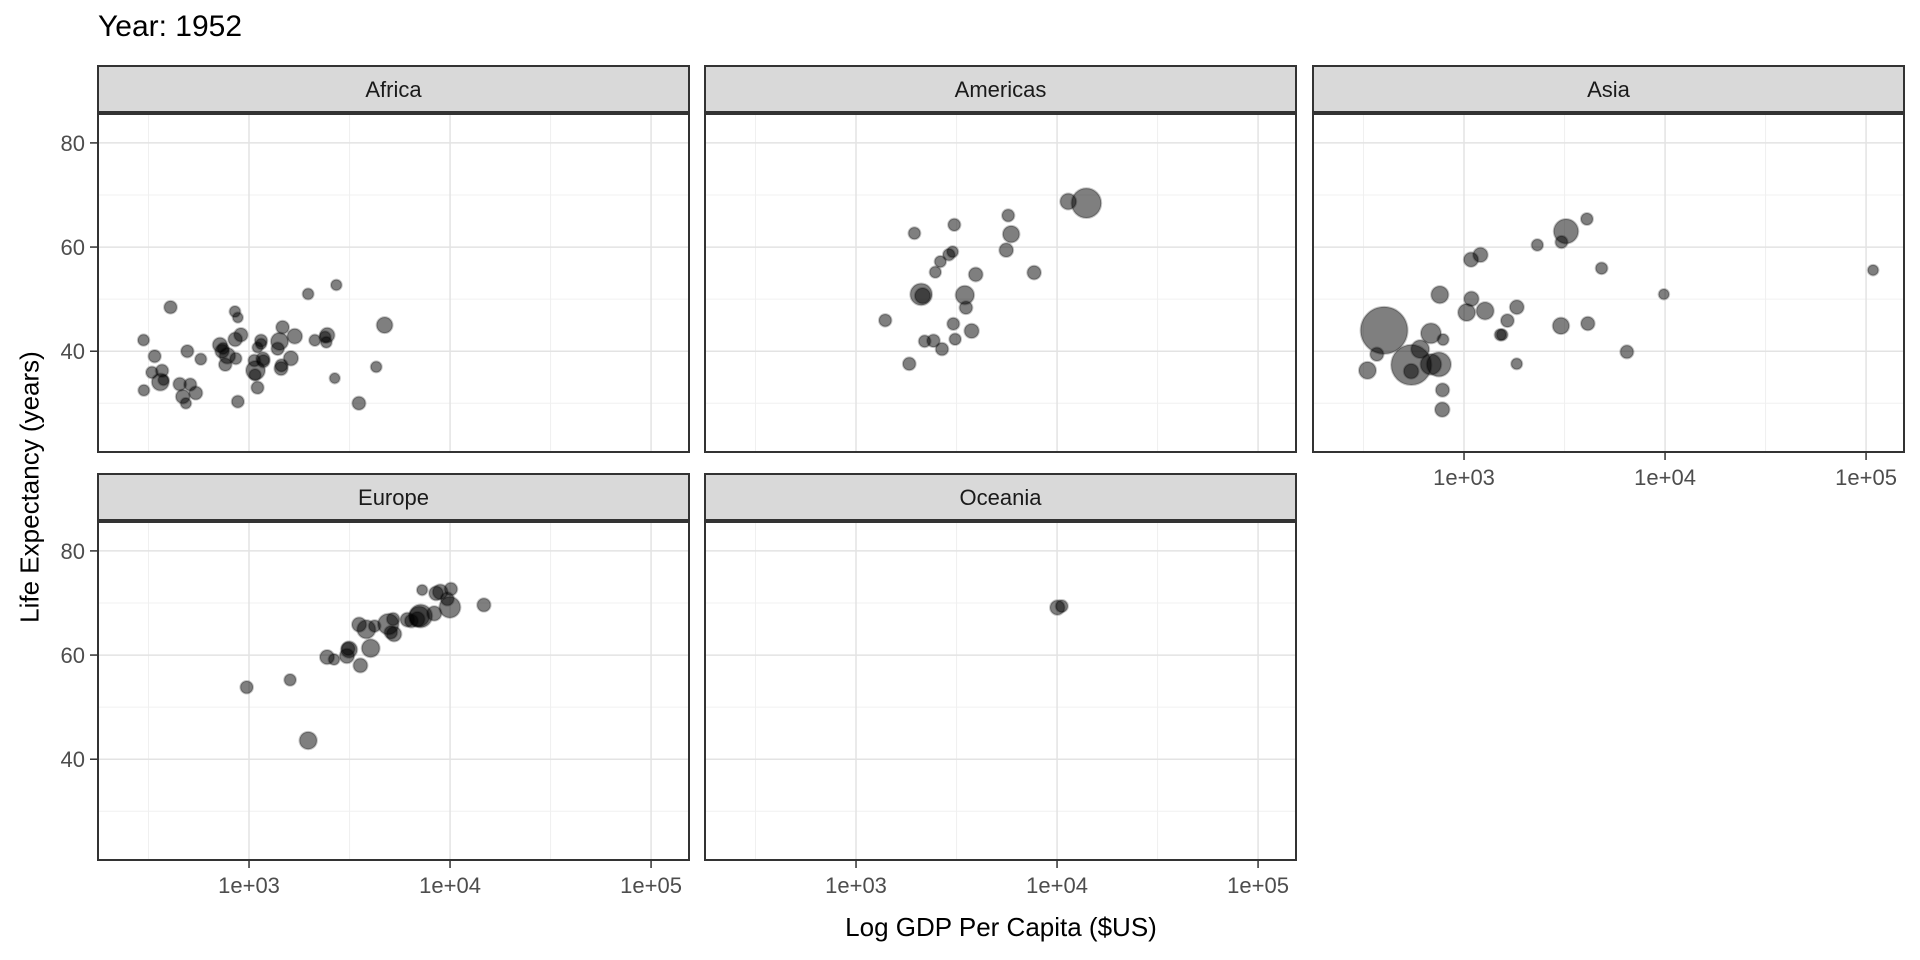 Image resolution: width=1920 pixels, height=960 pixels. Describe the element at coordinates (1001, 927) in the screenshot. I see `x-axis-title: Log GDP Per Capita ($US)` at that location.